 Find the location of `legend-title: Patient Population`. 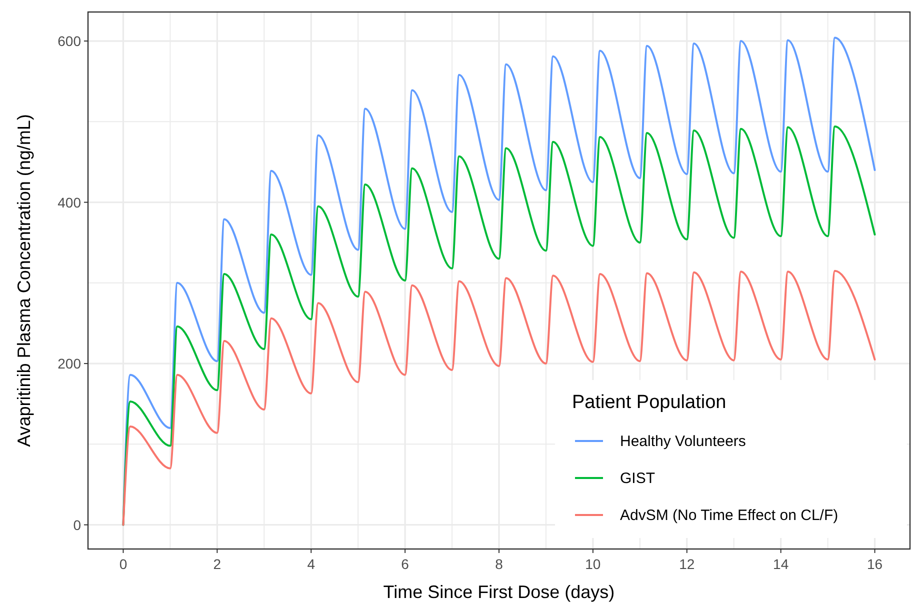

legend-title: Patient Population is located at coordinates (649, 402).